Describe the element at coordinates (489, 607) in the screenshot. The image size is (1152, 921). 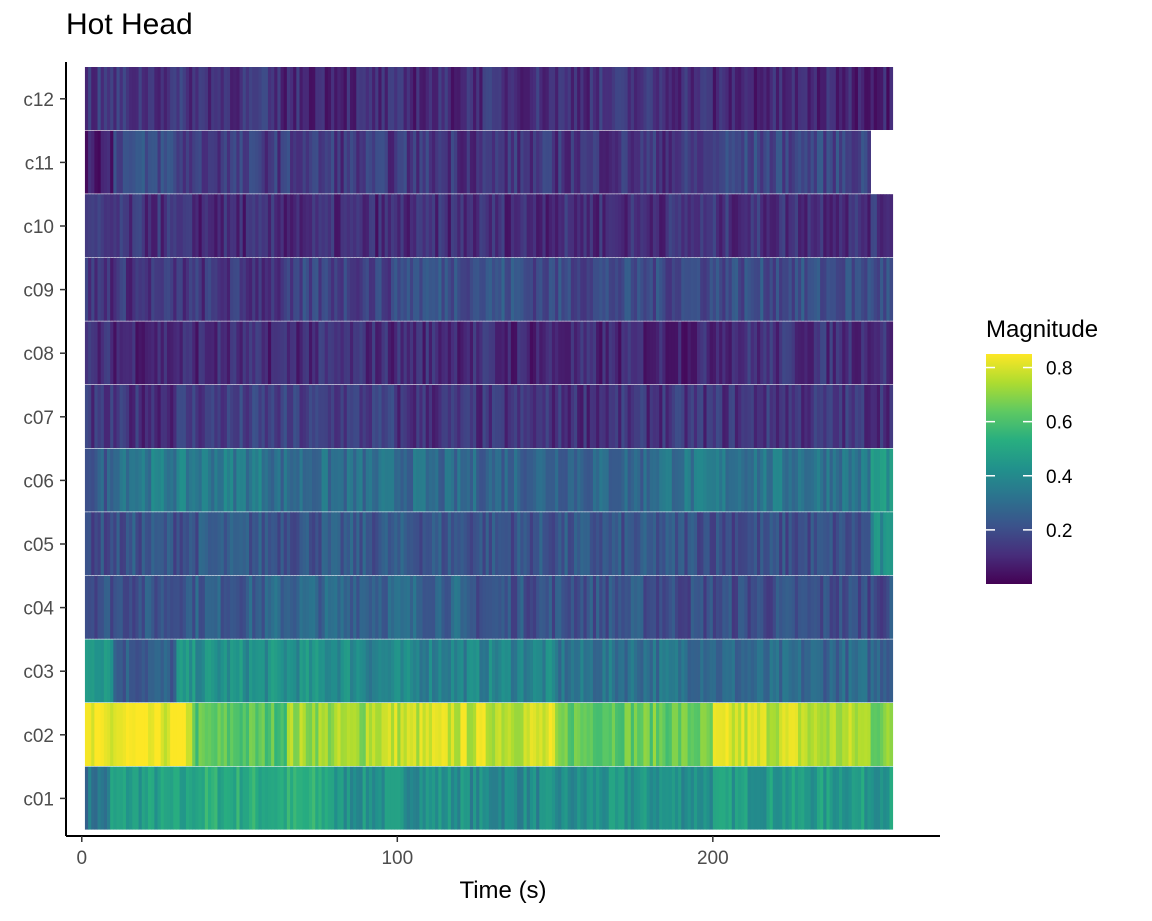
I see `heatmap-row-c04` at that location.